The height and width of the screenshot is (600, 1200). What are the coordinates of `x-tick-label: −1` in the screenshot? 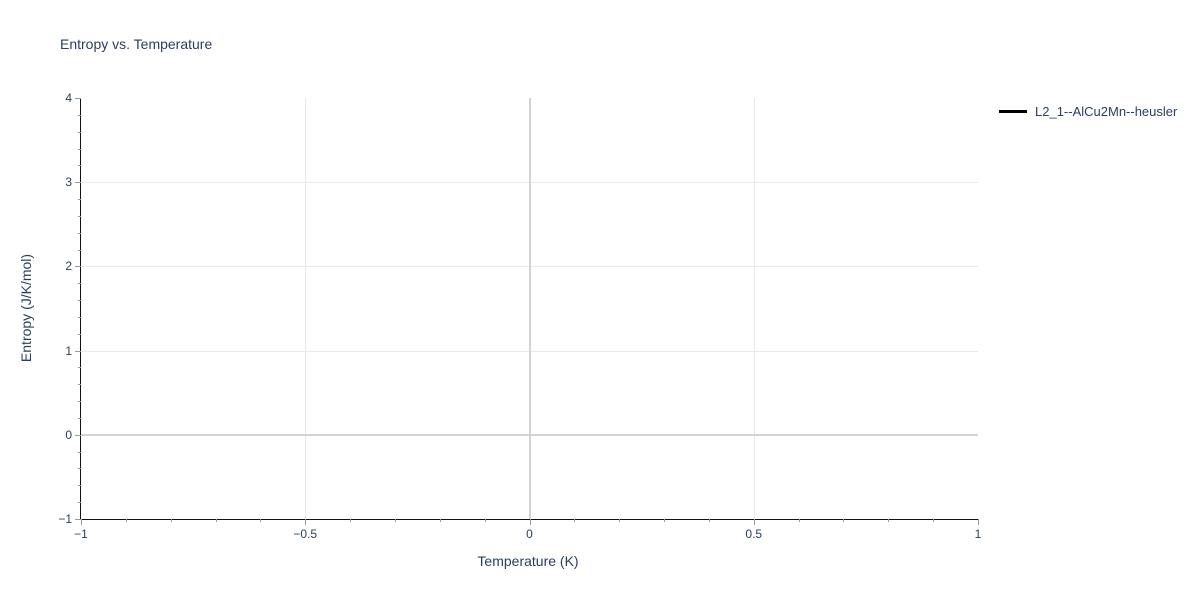 It's located at (81, 534).